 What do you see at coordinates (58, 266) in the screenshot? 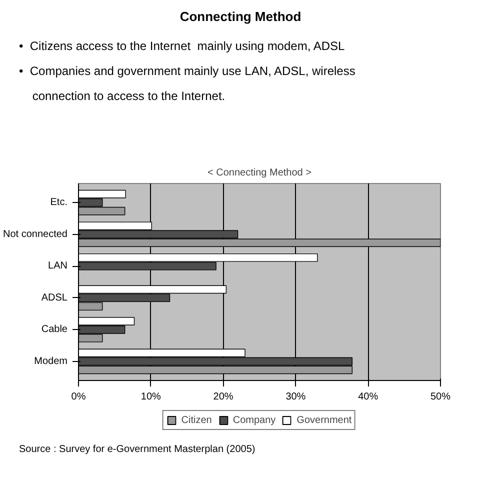
I see `y-tick-label: LAN` at bounding box center [58, 266].